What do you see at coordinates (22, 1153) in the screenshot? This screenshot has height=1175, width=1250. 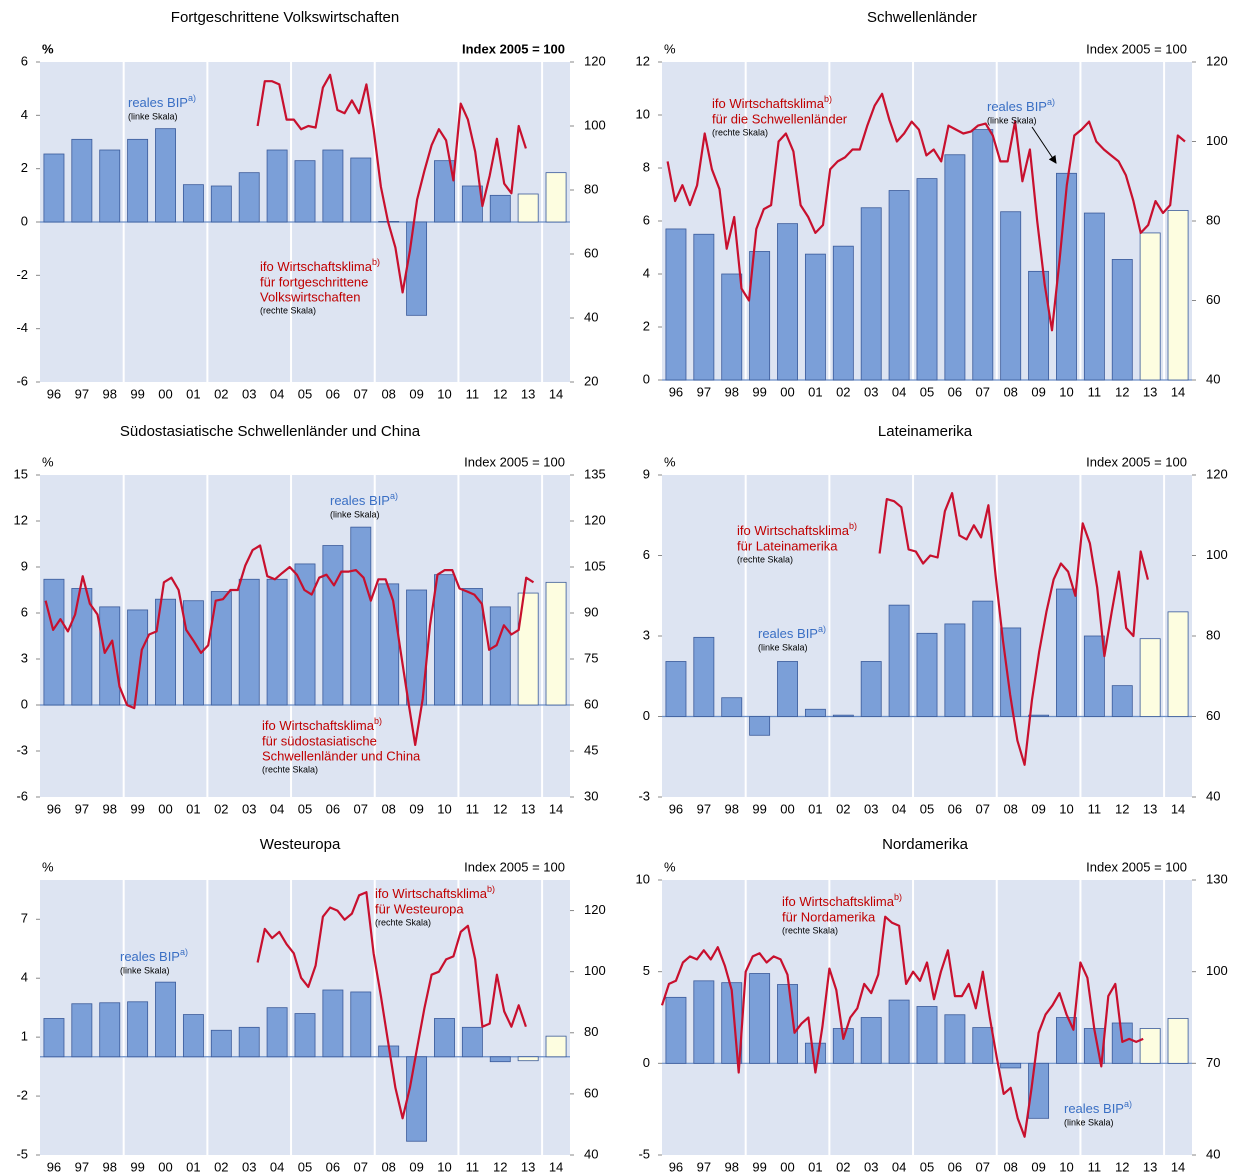 I see `y-tick-label: -5` at bounding box center [22, 1153].